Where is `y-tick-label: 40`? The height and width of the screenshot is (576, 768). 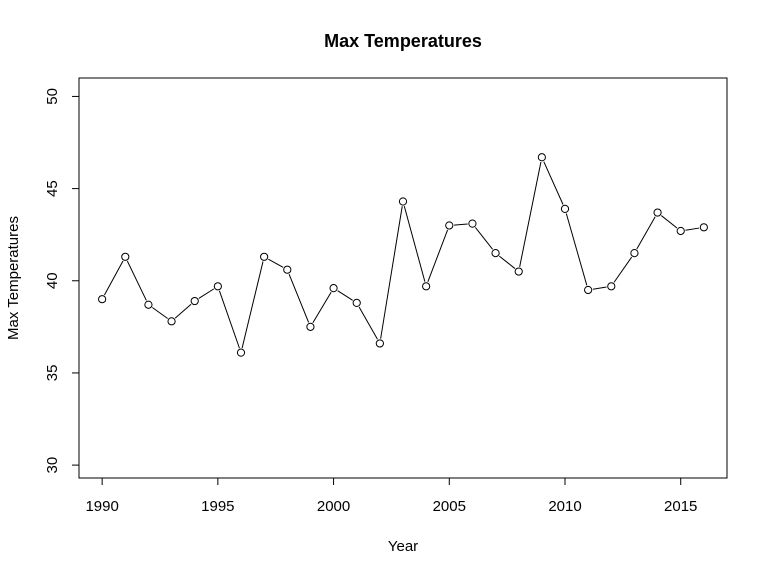 y-tick-label: 40 is located at coordinates (52, 280).